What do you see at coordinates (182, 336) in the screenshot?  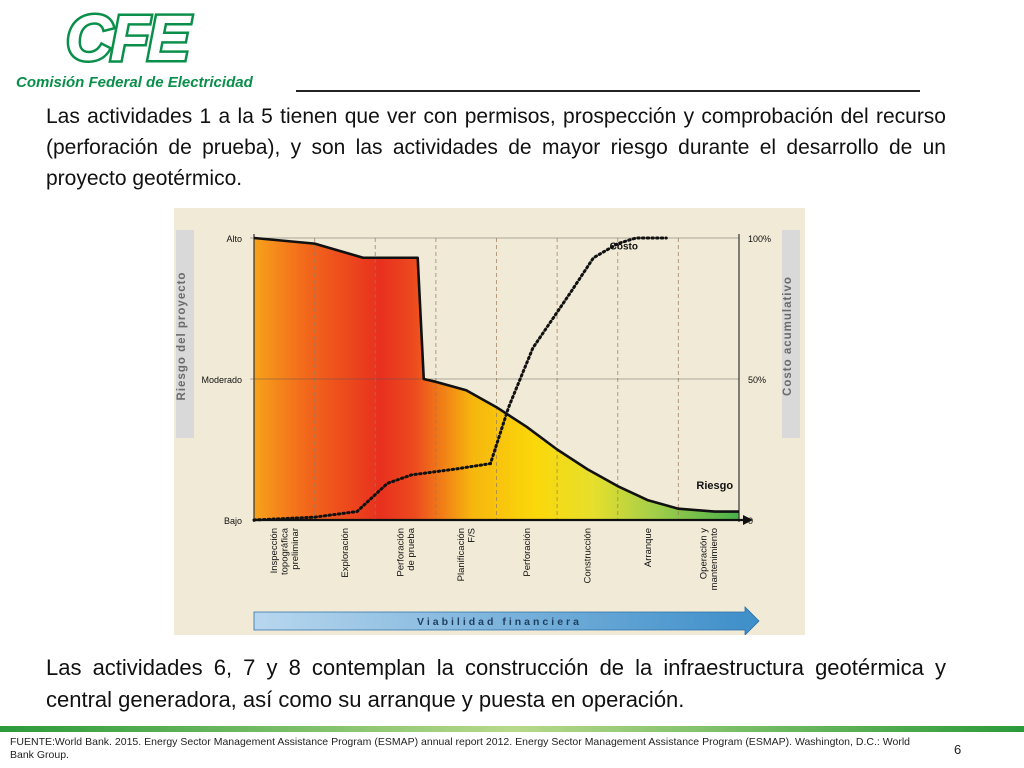 I see `left-axis-title: Riesgo del proyecto` at bounding box center [182, 336].